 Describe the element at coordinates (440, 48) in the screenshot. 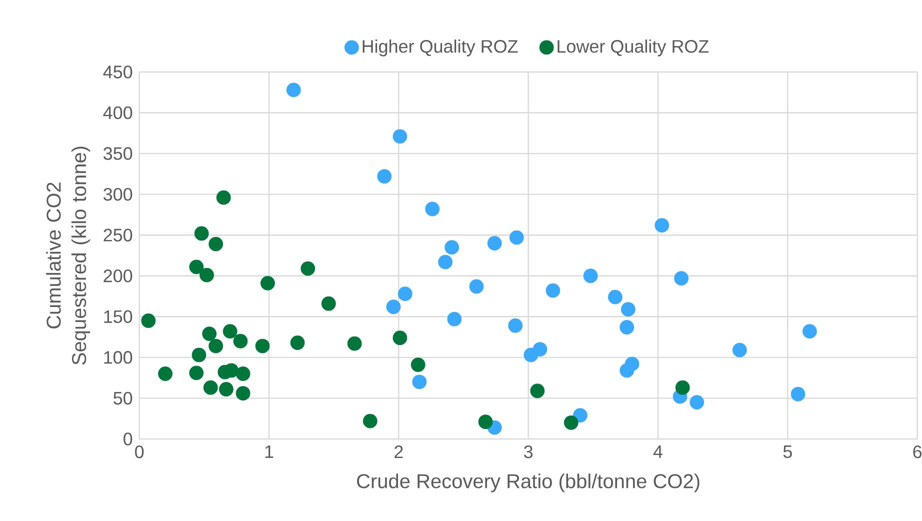

I see `legend-label: Higher Quality ROZ` at that location.